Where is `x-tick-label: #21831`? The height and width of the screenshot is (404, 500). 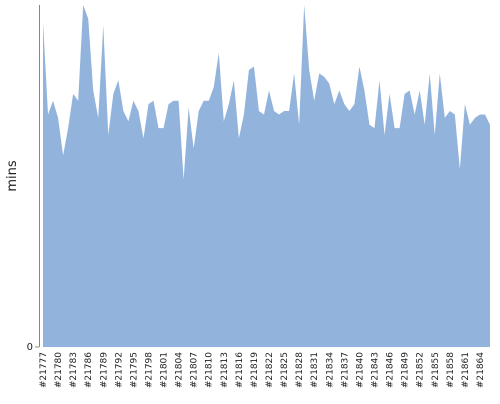
x-tick-label: #21831 is located at coordinates (315, 370).